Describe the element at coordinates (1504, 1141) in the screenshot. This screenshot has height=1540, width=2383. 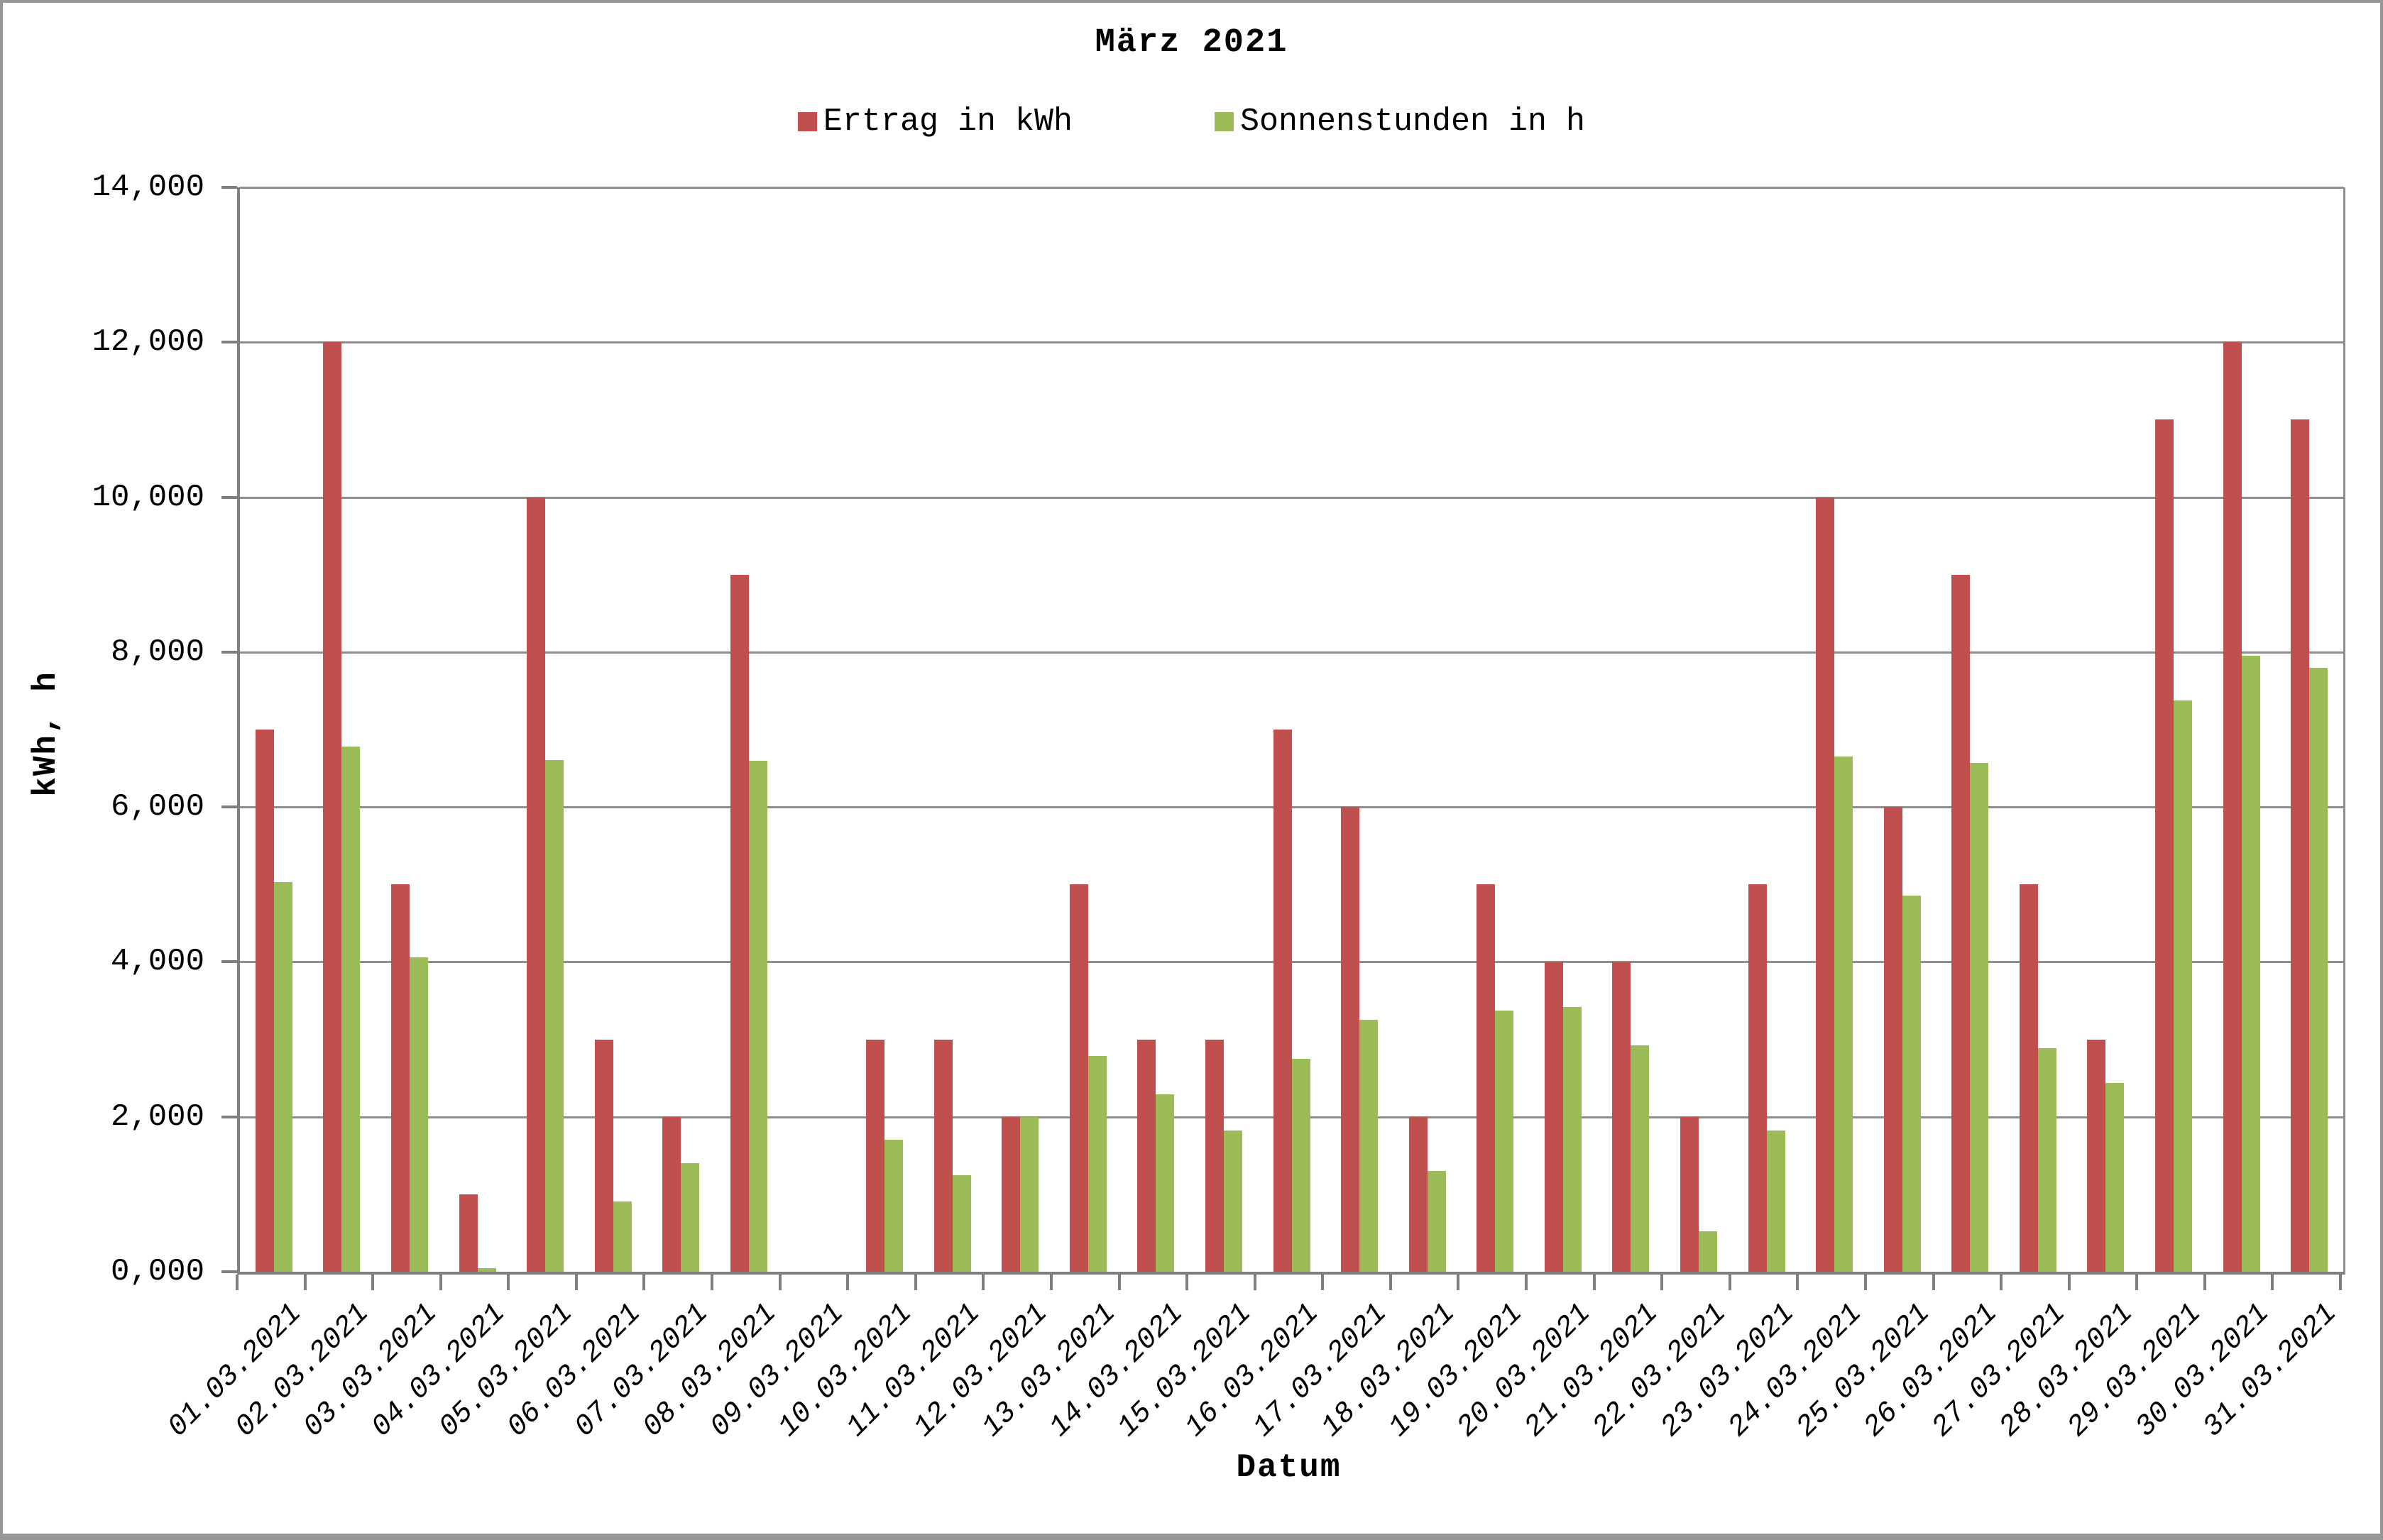
I see `bar-sonnenstunden-19.03.2021` at that location.